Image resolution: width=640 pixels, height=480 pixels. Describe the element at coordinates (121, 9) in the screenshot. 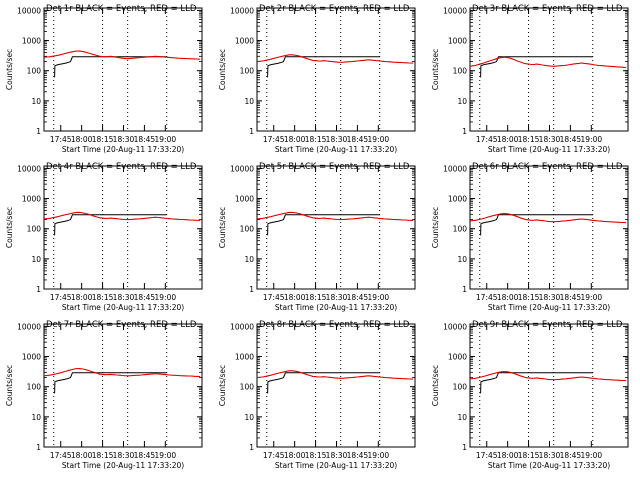

I see `panel-title: Det 1r BLACK = Events, RED = LLD` at that location.